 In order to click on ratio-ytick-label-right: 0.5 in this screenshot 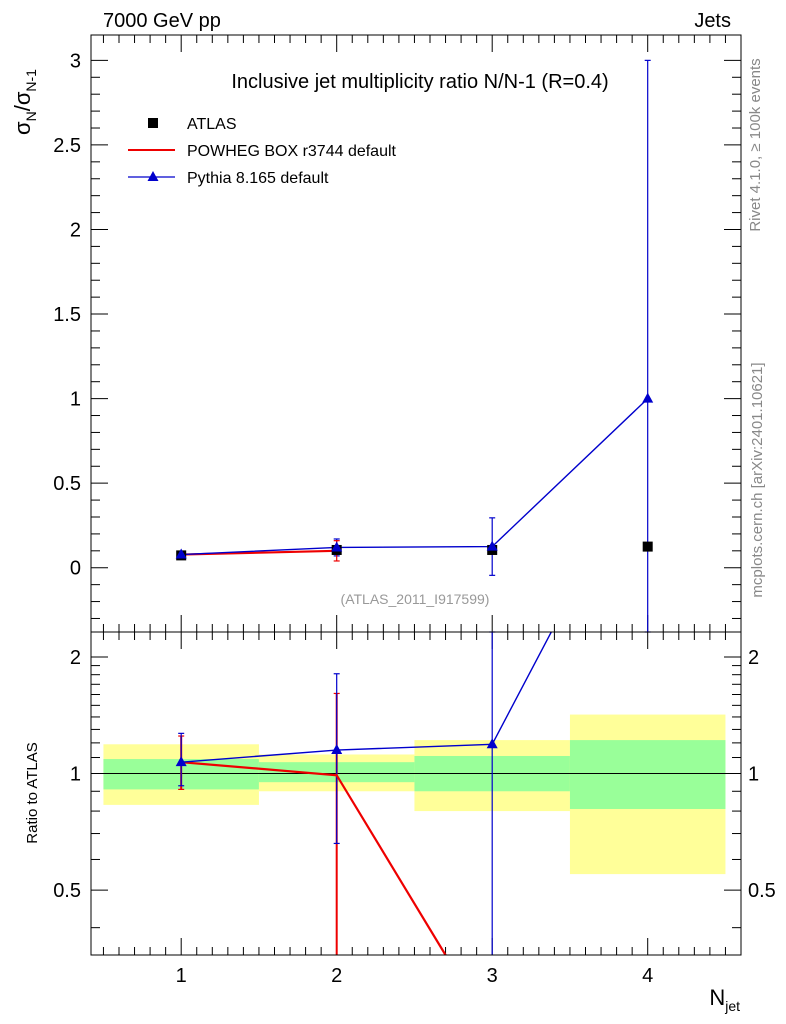, I will do `click(762, 891)`.